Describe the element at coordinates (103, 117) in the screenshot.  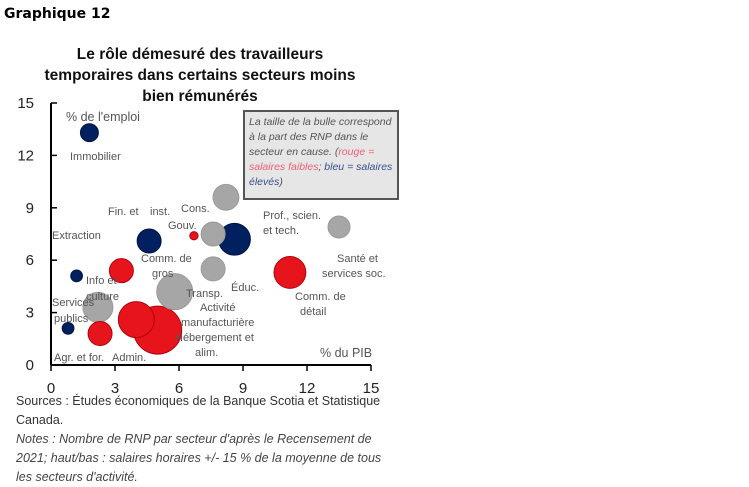
I see `y-axis-label: % de l'emploi` at that location.